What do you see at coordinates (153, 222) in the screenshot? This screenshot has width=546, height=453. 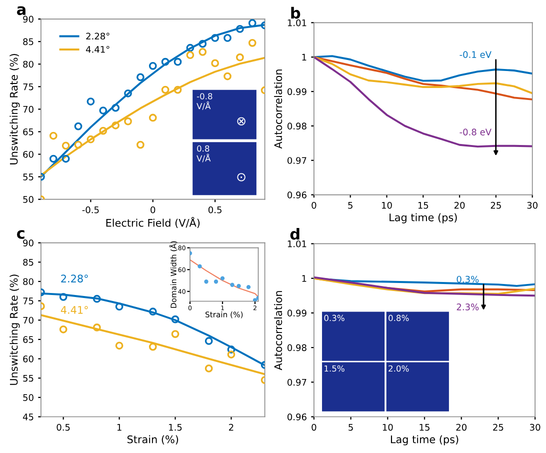 I see `x-axis-title: Electric Field (V/Å)` at bounding box center [153, 222].